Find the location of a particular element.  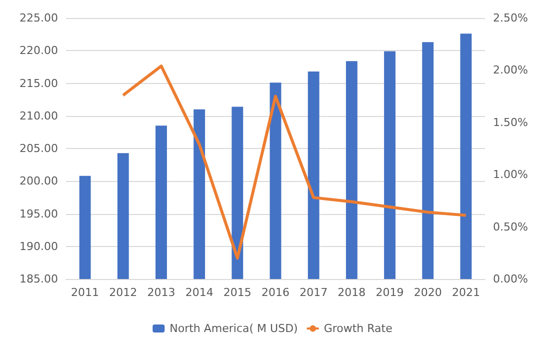

y-tick-label: 185.00 is located at coordinates (39, 279).